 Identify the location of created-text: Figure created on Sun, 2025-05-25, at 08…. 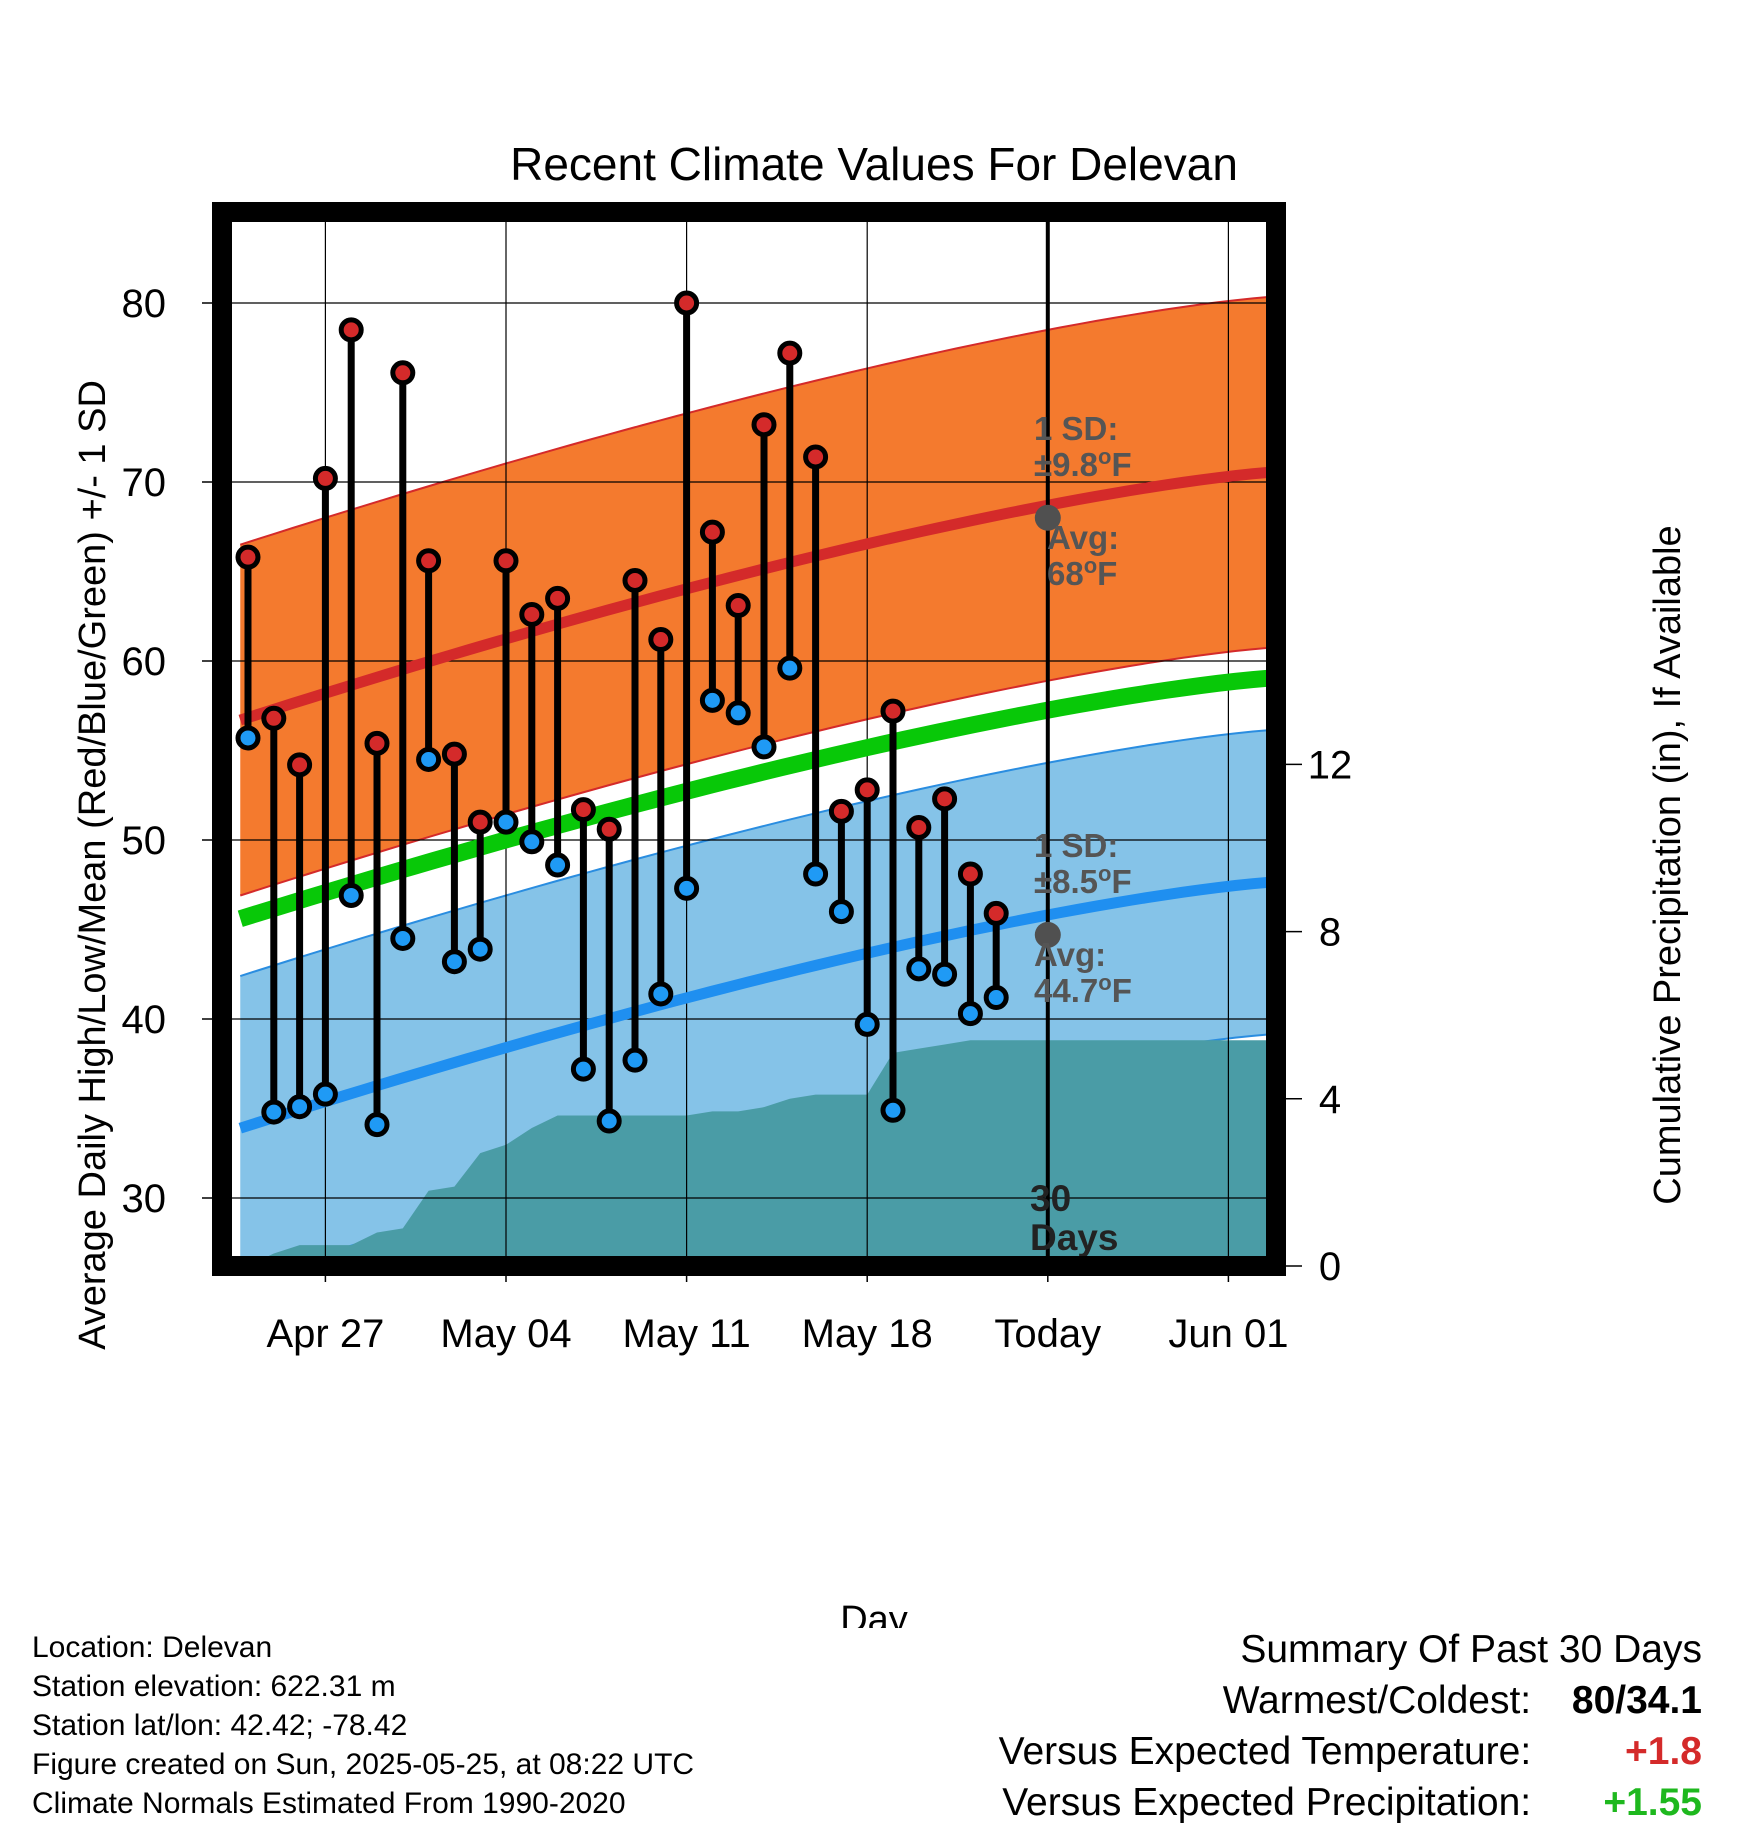
(363, 1764).